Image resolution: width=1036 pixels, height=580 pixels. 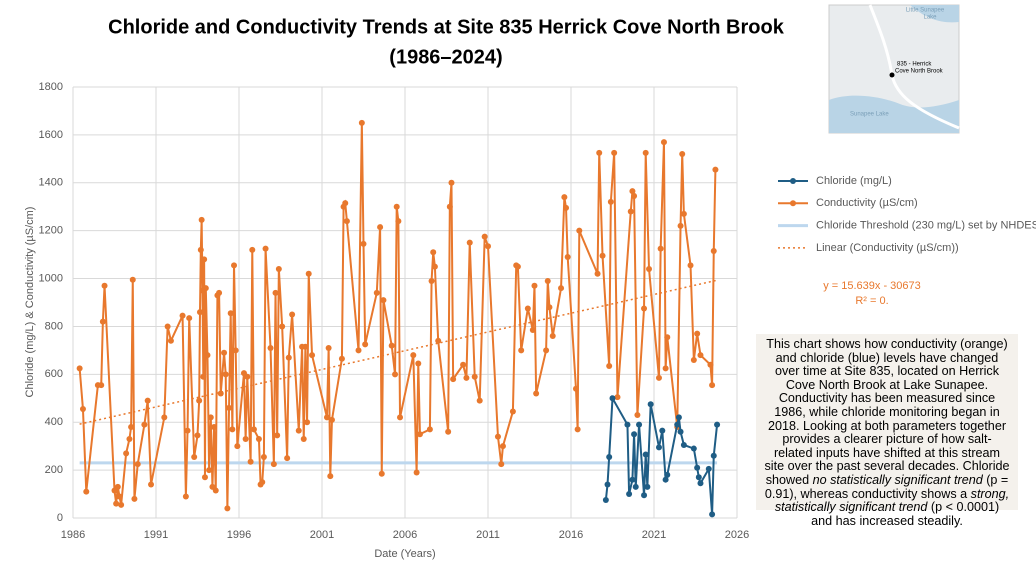 What do you see at coordinates (322, 535) in the screenshot?
I see `x-tick-label: 2001` at bounding box center [322, 535].